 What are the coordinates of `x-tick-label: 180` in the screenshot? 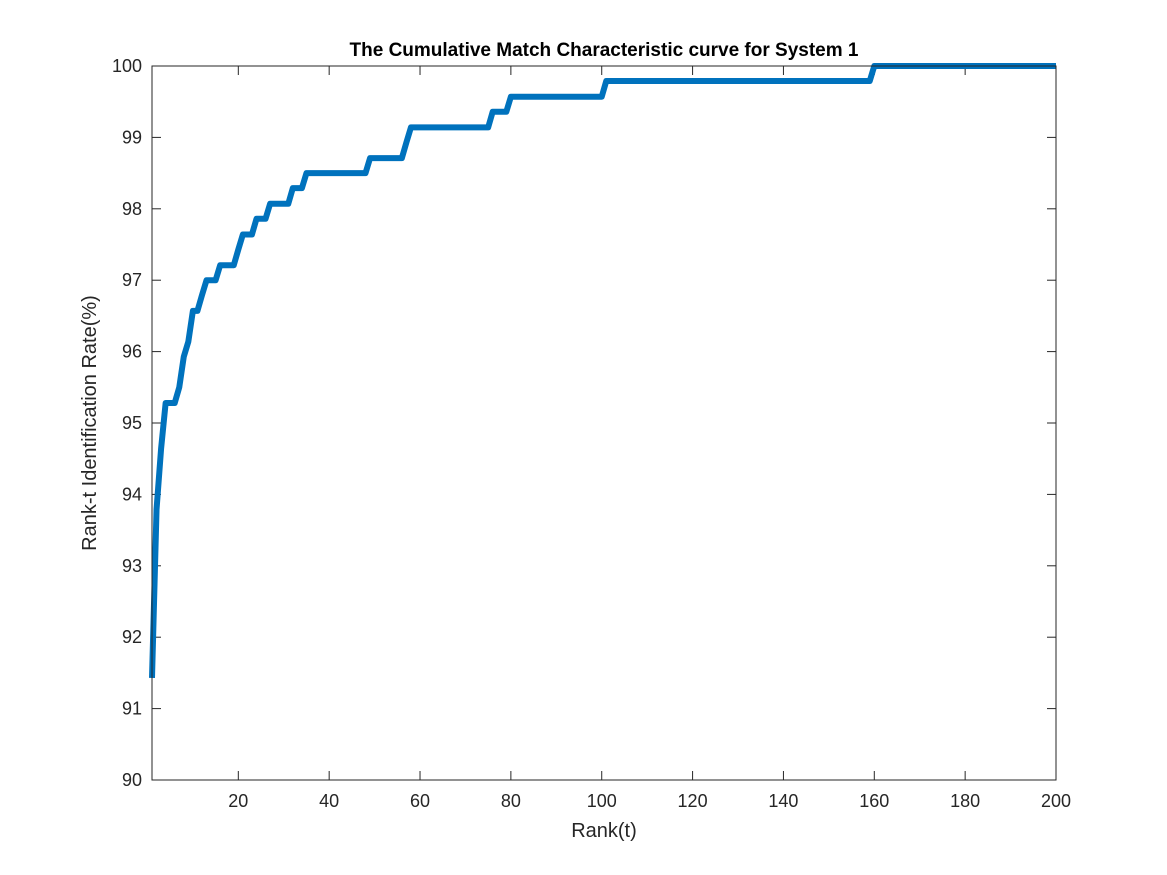 It's located at (965, 801).